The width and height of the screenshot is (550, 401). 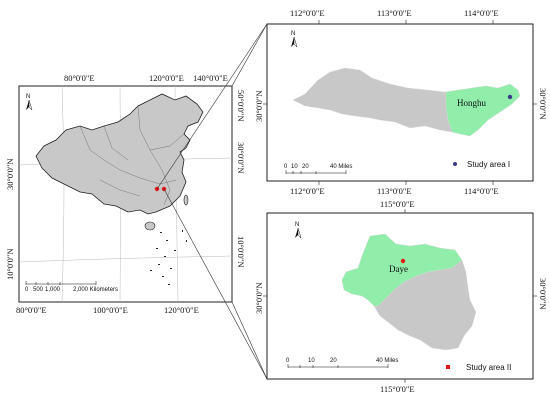 What do you see at coordinates (27, 290) in the screenshot?
I see `main-scale-0: 0` at bounding box center [27, 290].